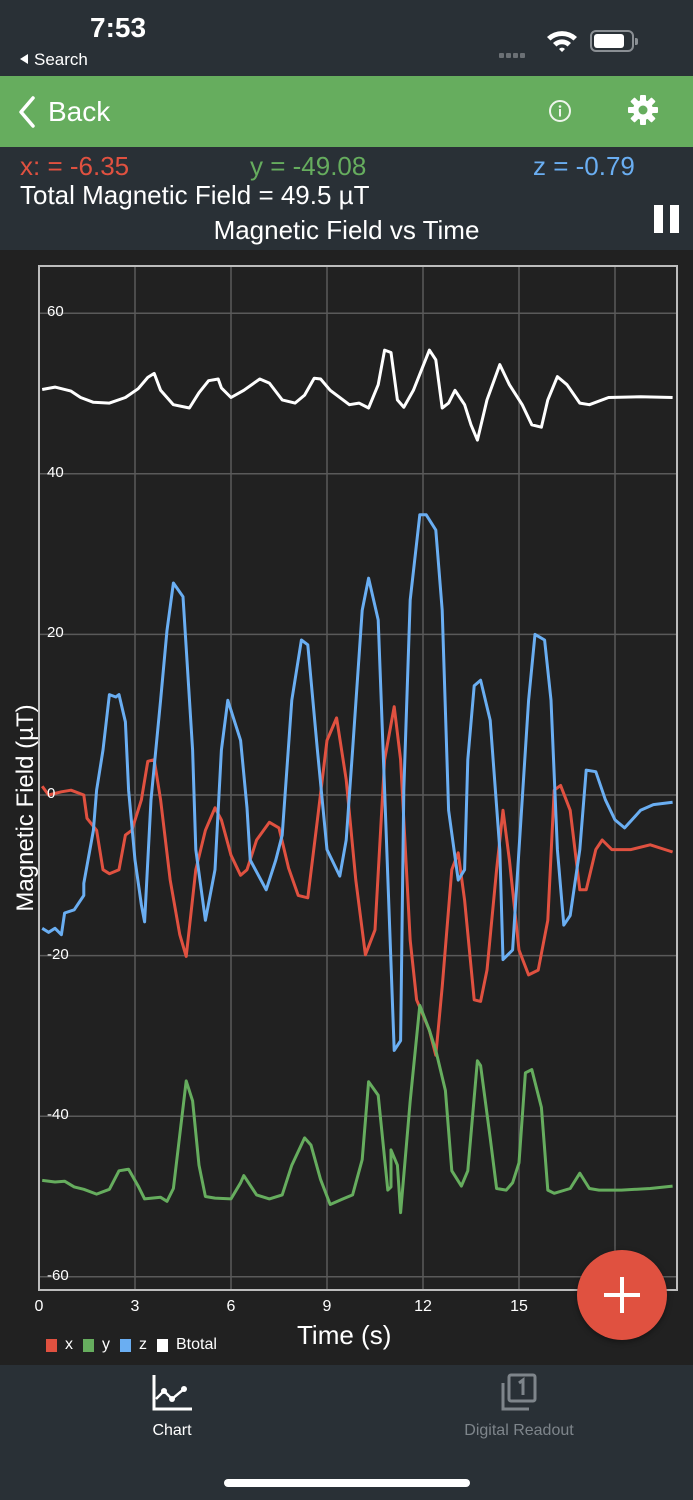  Describe the element at coordinates (55, 633) in the screenshot. I see `y-tick-label: 20` at that location.